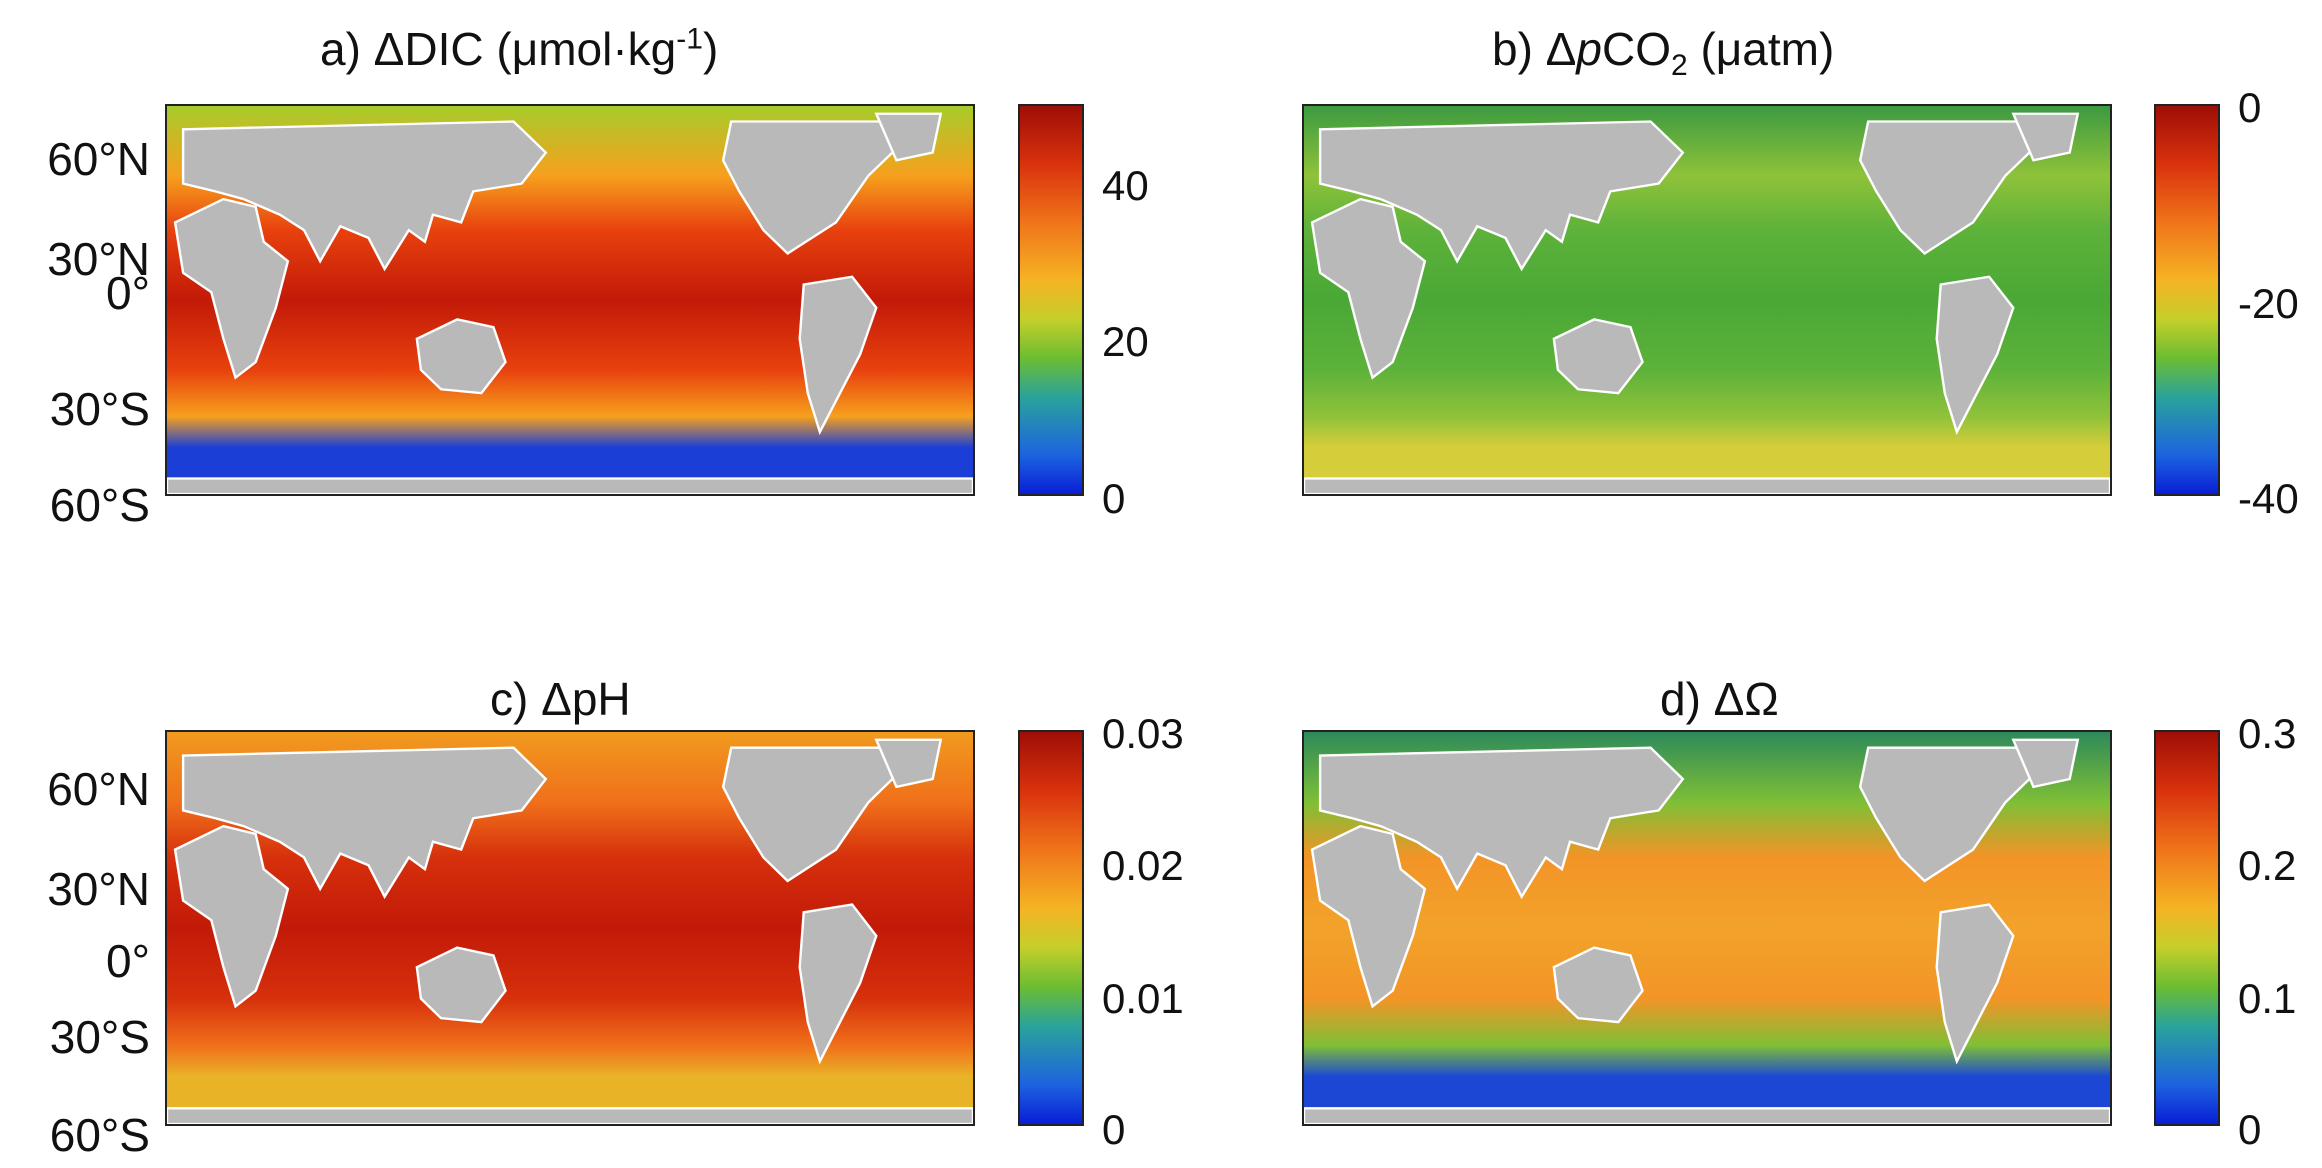 The width and height of the screenshot is (2322, 1168). I want to click on lat-label-60s-c: 60°S, so click(99, 1135).